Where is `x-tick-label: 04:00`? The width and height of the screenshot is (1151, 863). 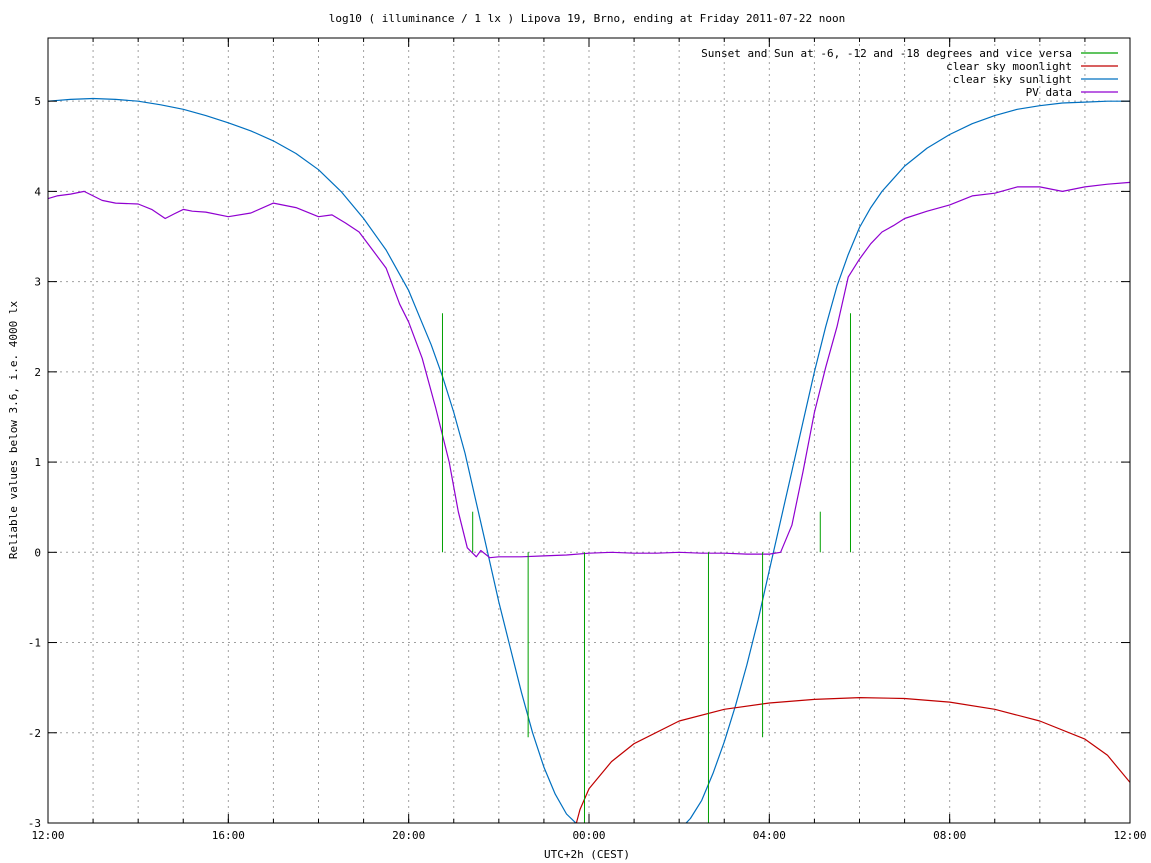 x-tick-label: 04:00 is located at coordinates (769, 835).